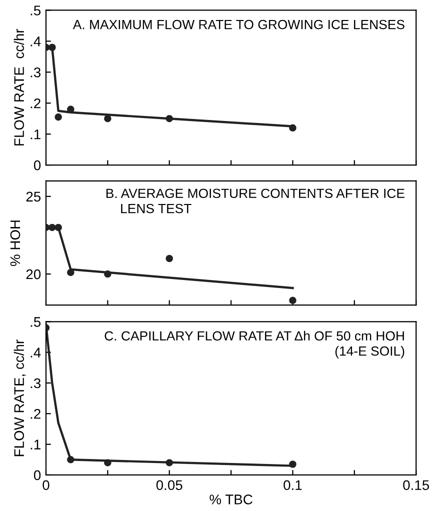 The width and height of the screenshot is (438, 511). What do you see at coordinates (33, 197) in the screenshot?
I see `y-tick-label: 25` at bounding box center [33, 197].